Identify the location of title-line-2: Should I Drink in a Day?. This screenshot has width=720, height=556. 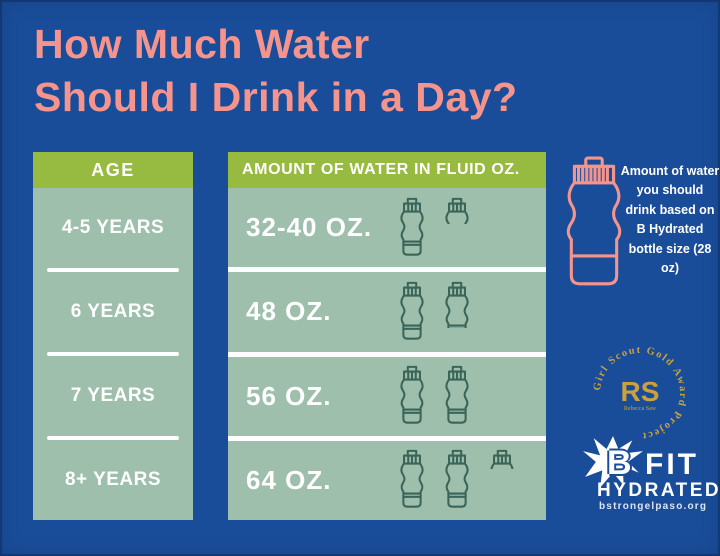
(276, 97).